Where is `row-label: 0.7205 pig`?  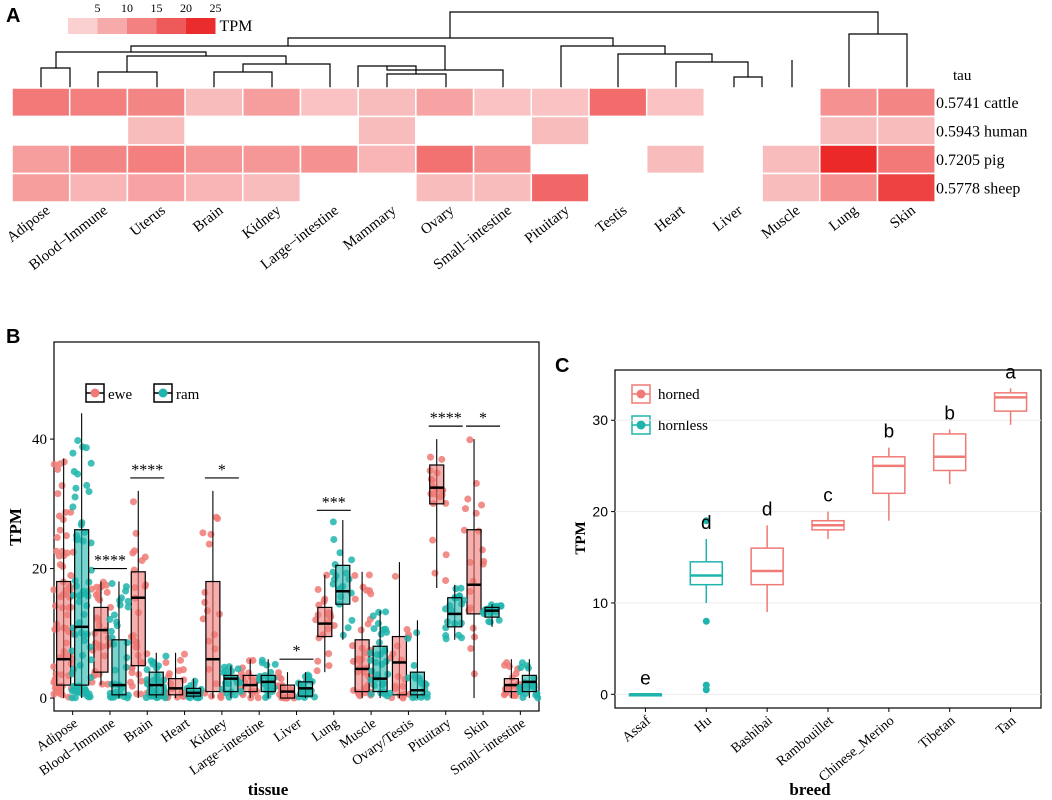 row-label: 0.7205 pig is located at coordinates (970, 160).